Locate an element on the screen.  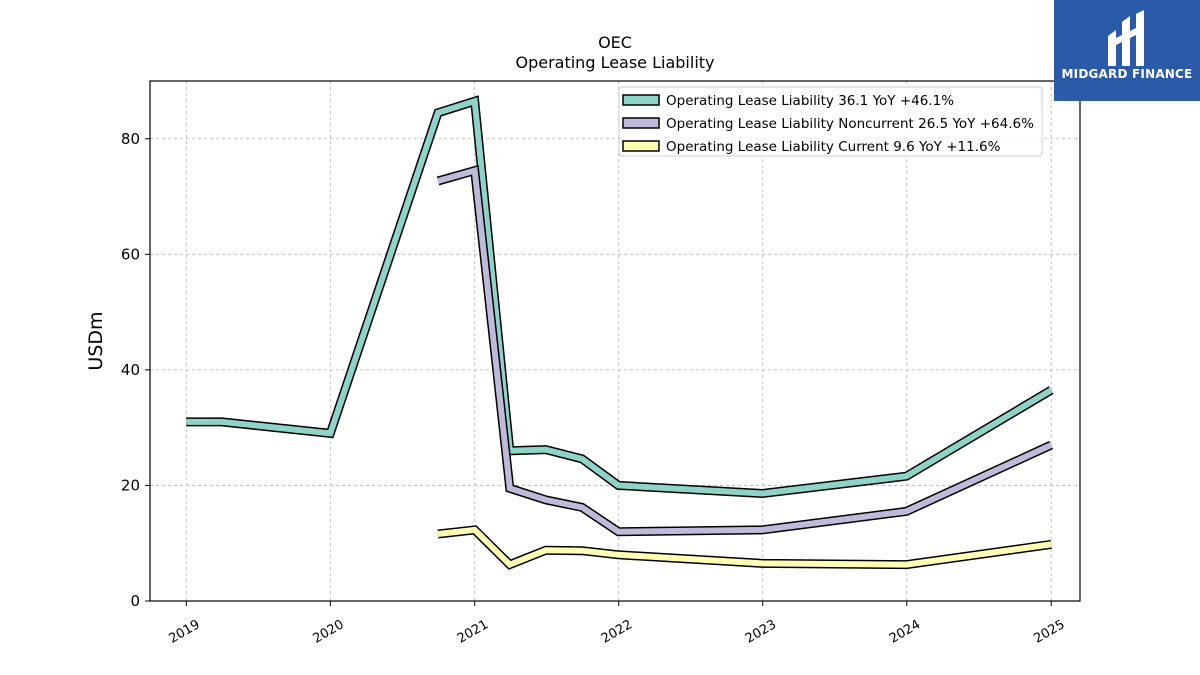
y-axis-label: USDm is located at coordinates (96, 340).